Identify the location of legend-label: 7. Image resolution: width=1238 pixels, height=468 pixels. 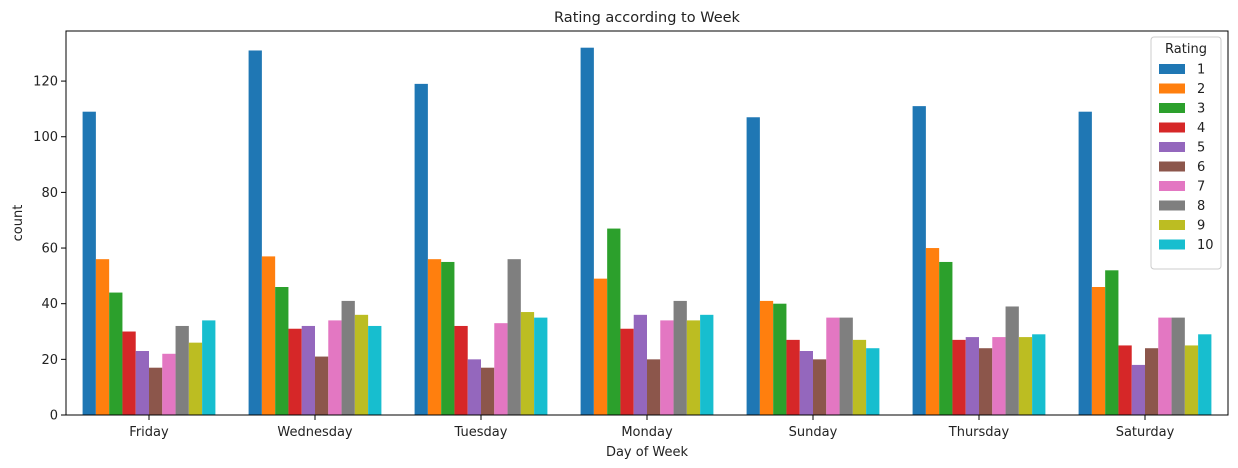
(1201, 187).